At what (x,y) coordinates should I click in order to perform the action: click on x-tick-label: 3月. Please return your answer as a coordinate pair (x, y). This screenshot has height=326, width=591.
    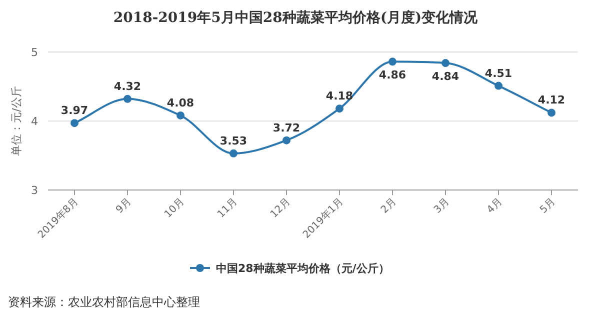
    Looking at the image, I should click on (442, 206).